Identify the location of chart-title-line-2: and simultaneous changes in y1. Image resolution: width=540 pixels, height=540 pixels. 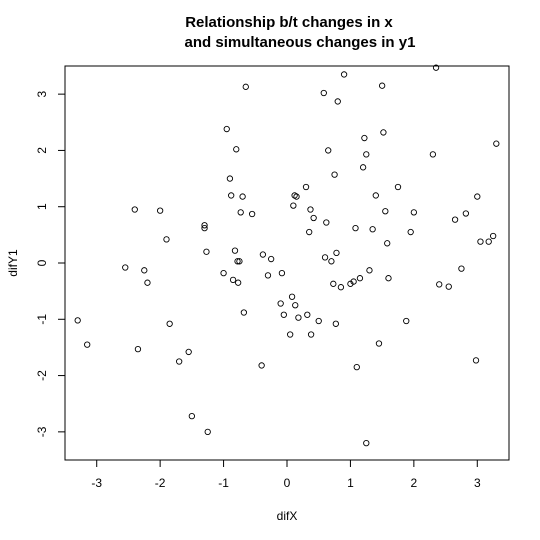
(300, 42).